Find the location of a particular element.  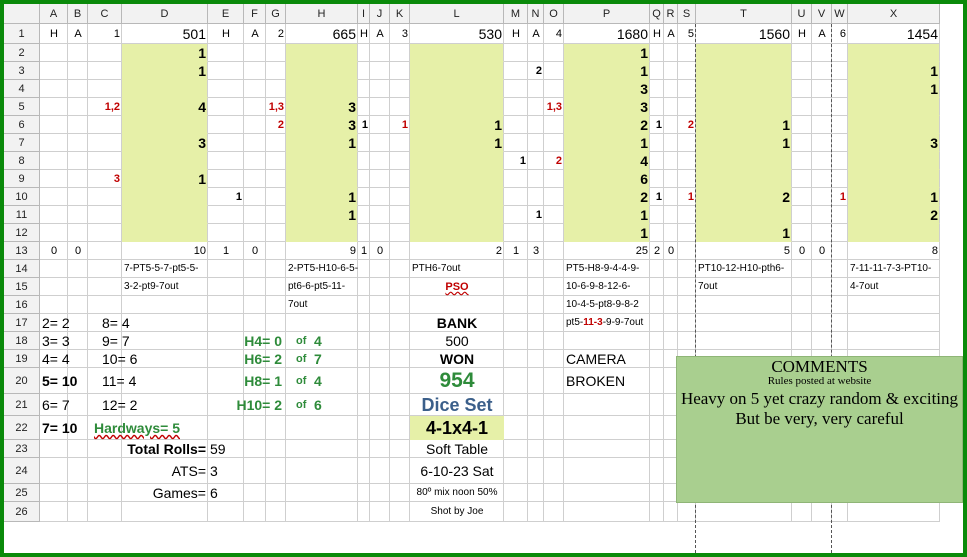

row-header-6: 6 is located at coordinates (22, 125).